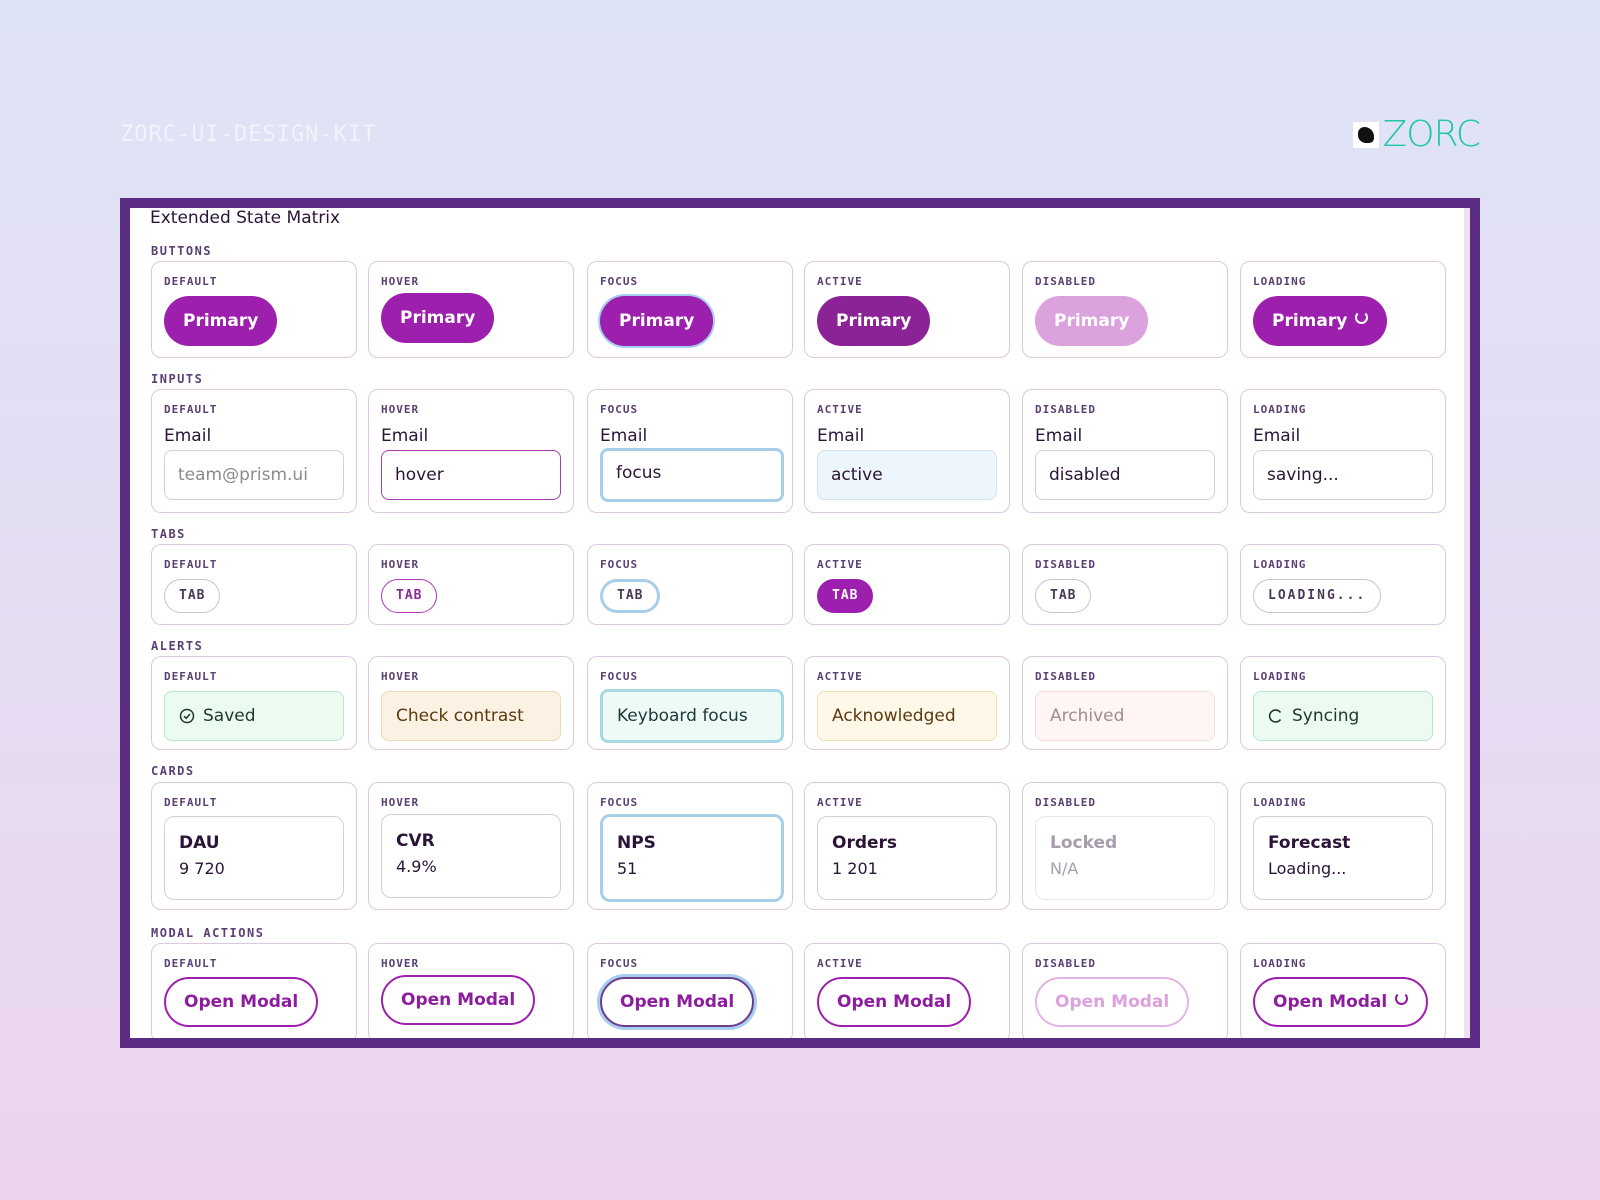 This screenshot has width=1600, height=1200. Describe the element at coordinates (1064, 868) in the screenshot. I see `card-value: N/A` at that location.